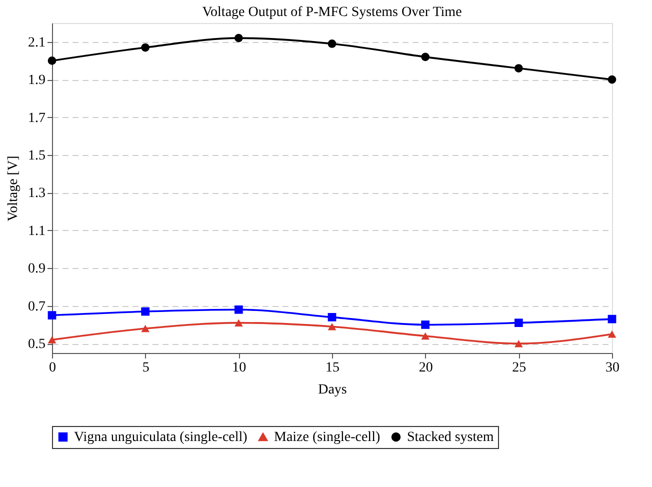  Describe the element at coordinates (239, 368) in the screenshot. I see `x-tick-label: 10` at that location.